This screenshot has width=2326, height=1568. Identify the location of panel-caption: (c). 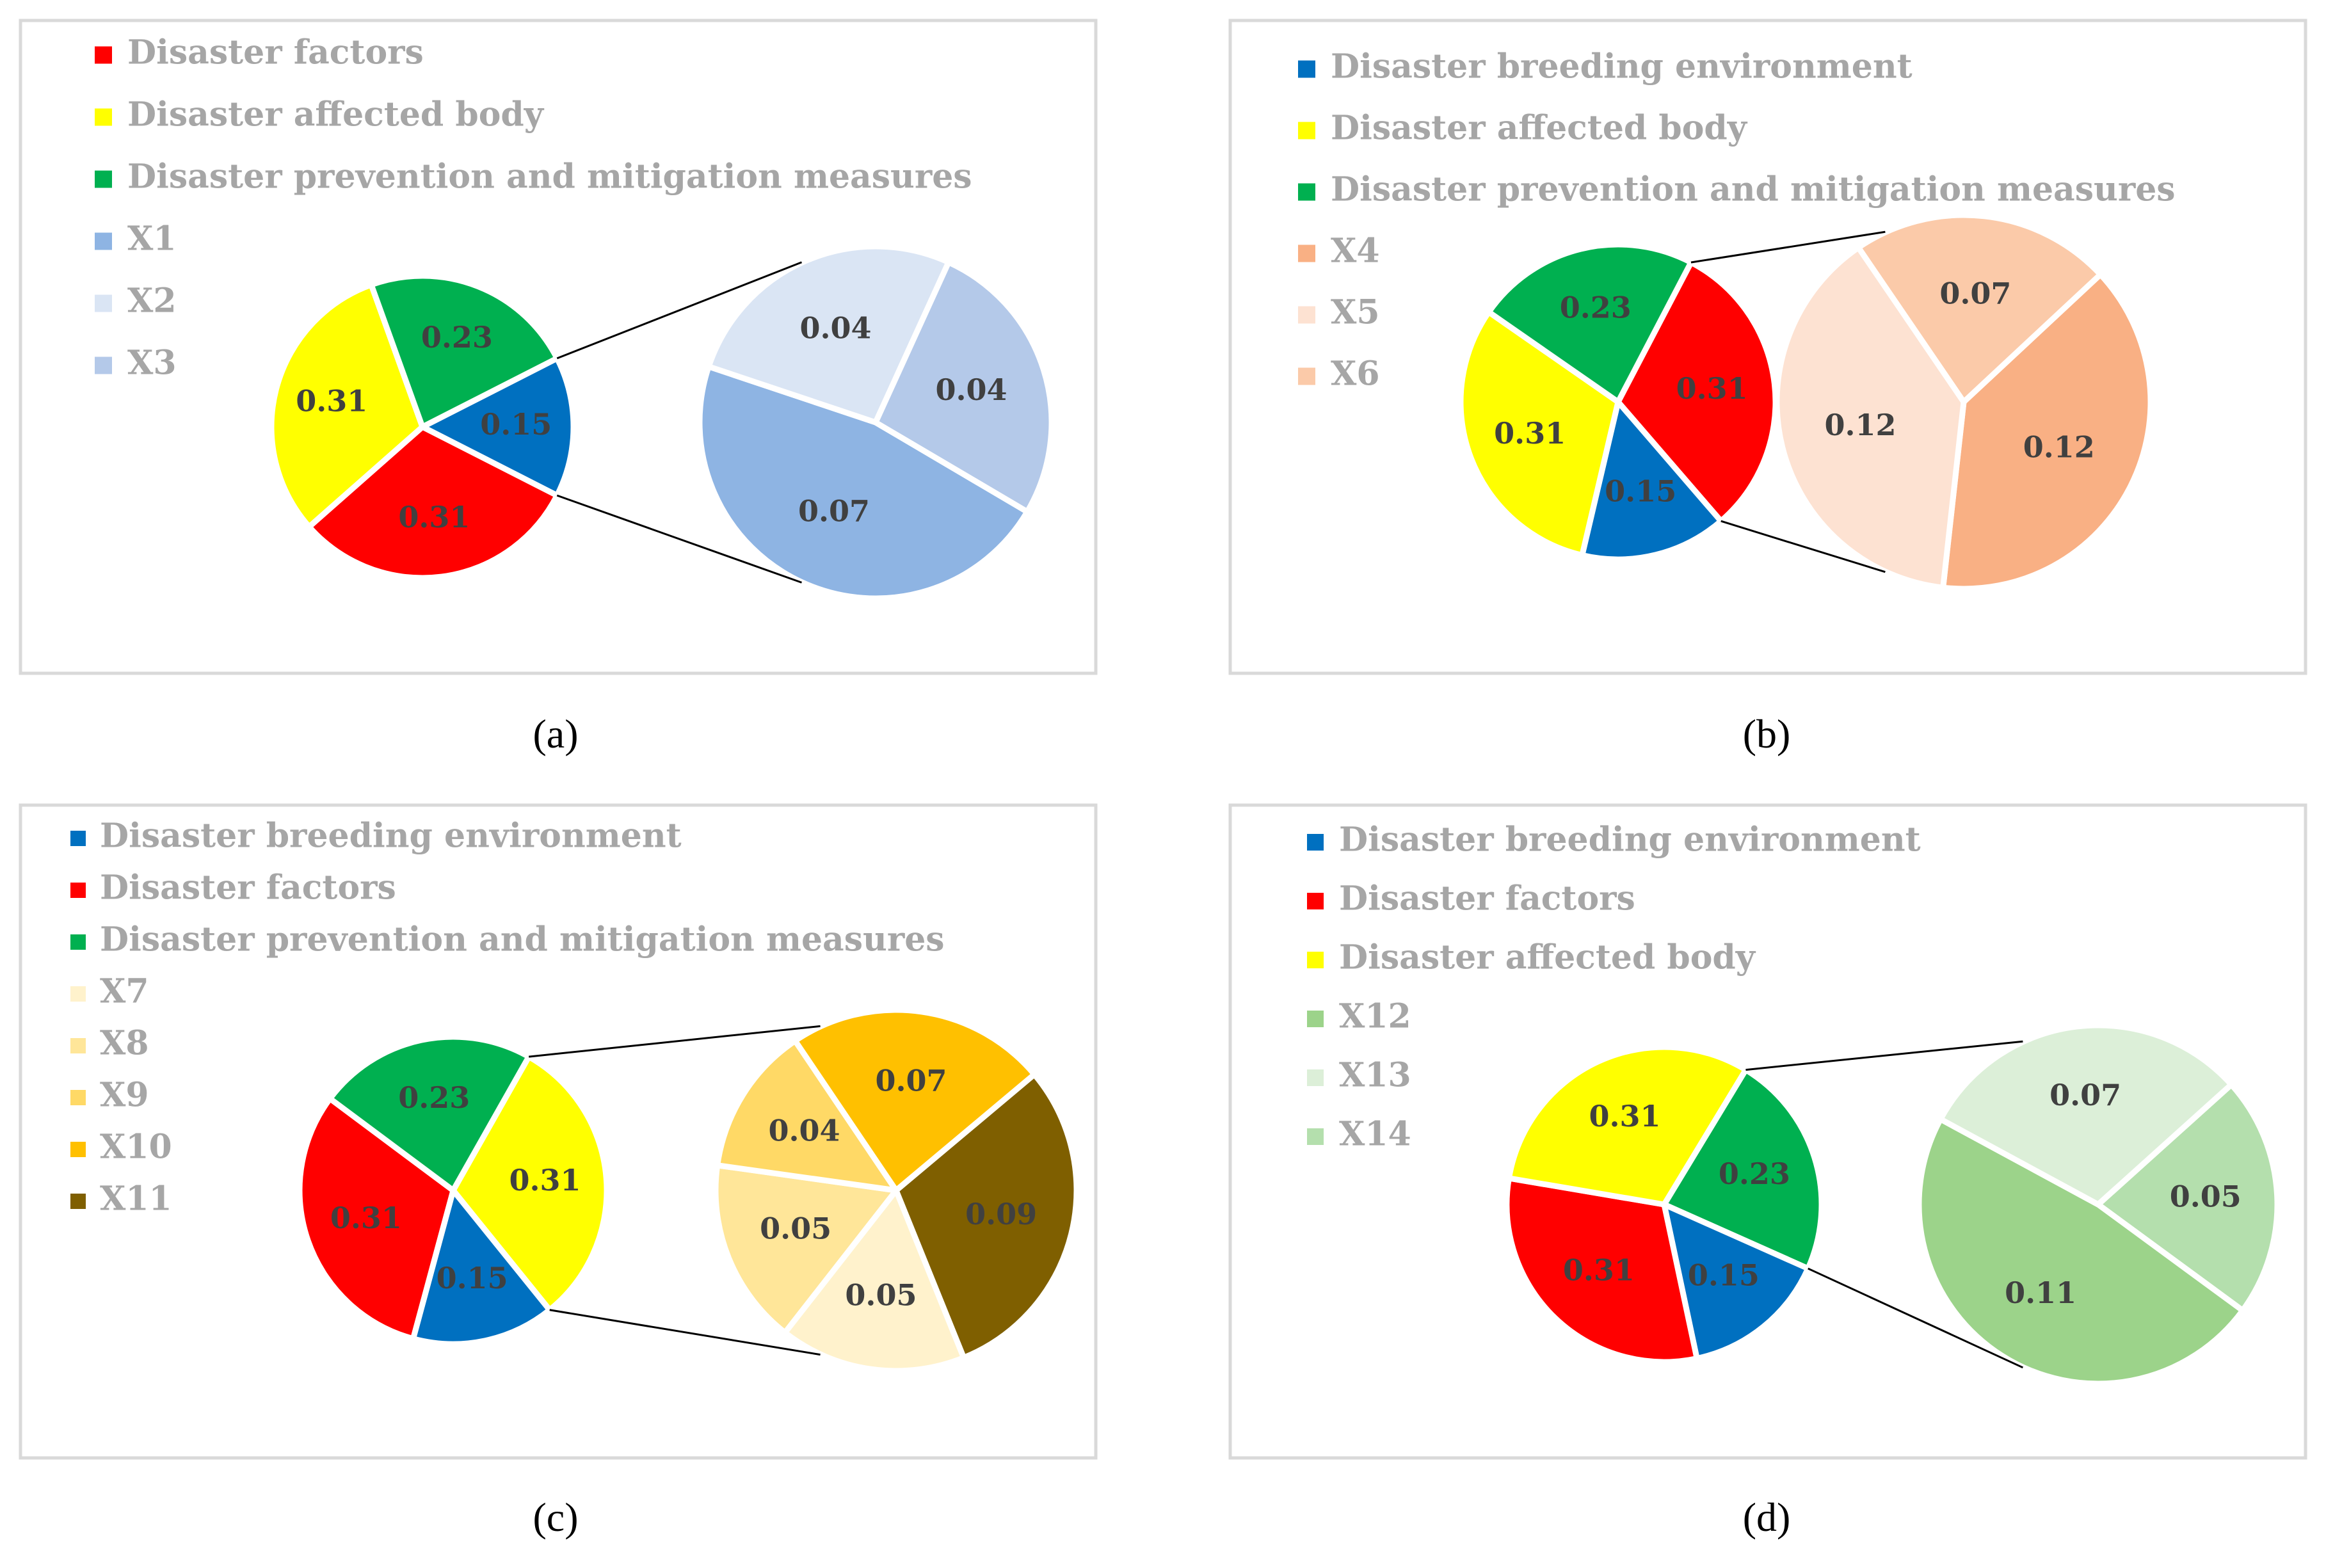
(555, 1517).